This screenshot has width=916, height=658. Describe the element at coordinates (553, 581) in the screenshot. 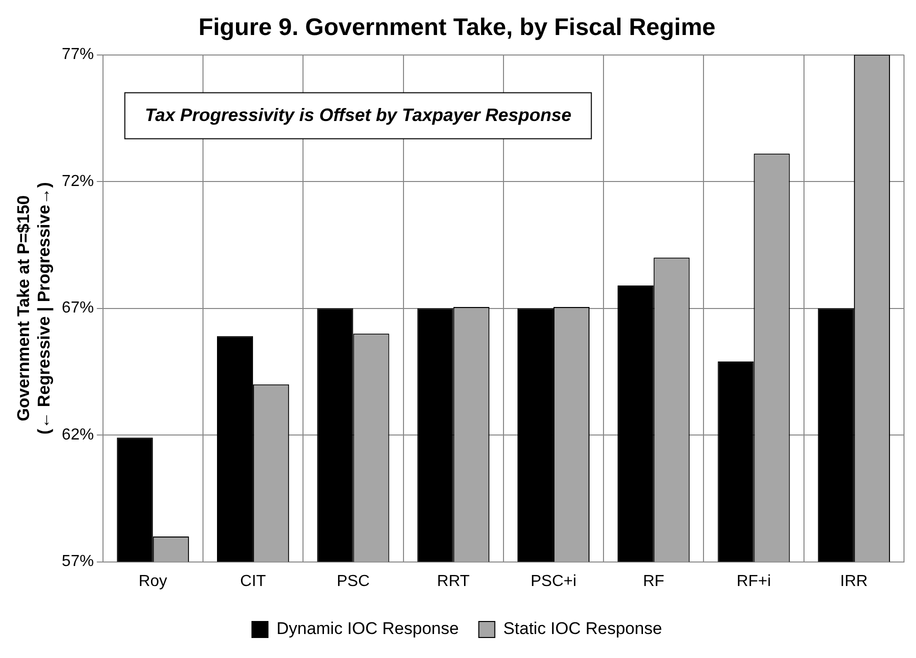

I see `x-tick-label: PSC+i` at that location.